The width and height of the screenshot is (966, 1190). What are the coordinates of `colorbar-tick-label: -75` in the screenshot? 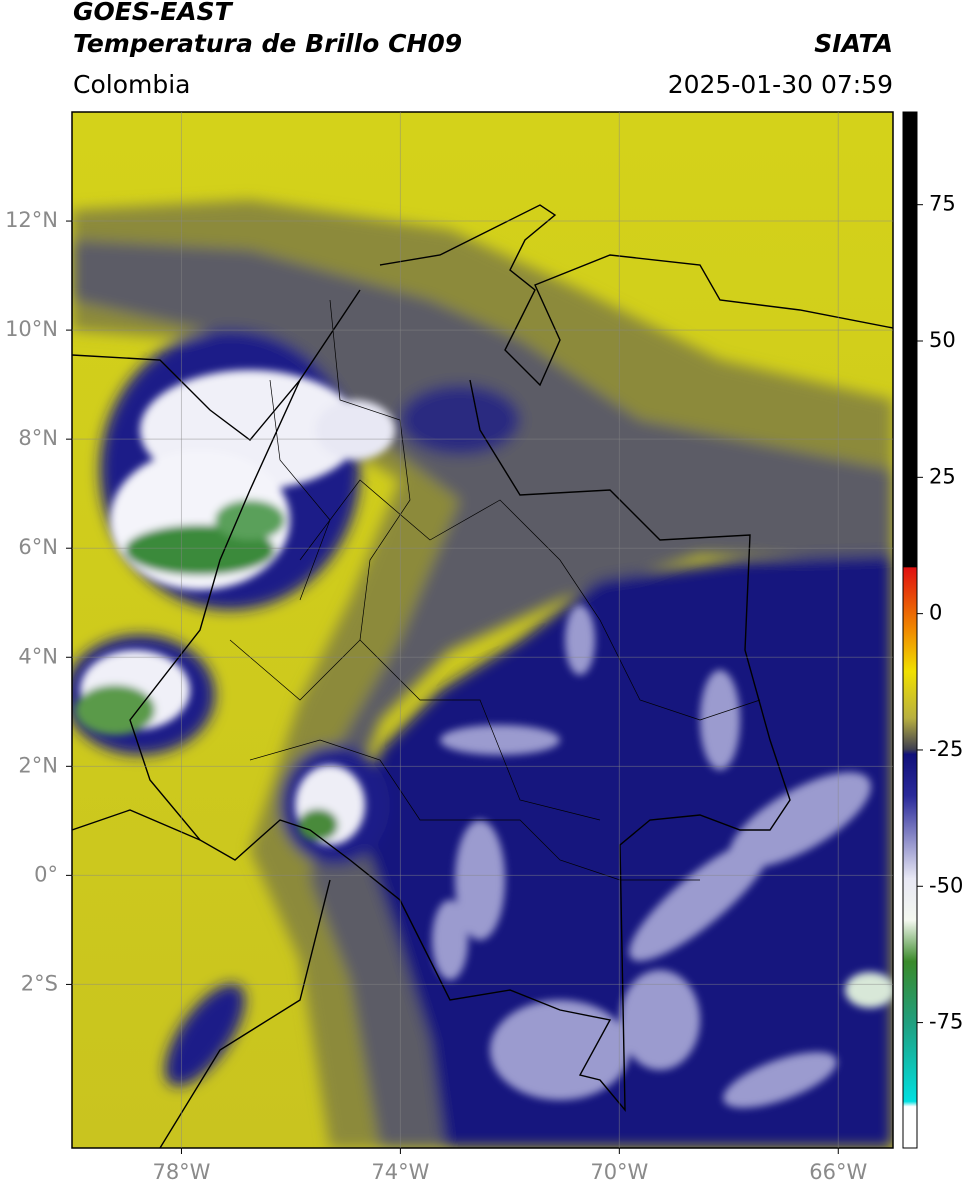 It's located at (946, 1022).